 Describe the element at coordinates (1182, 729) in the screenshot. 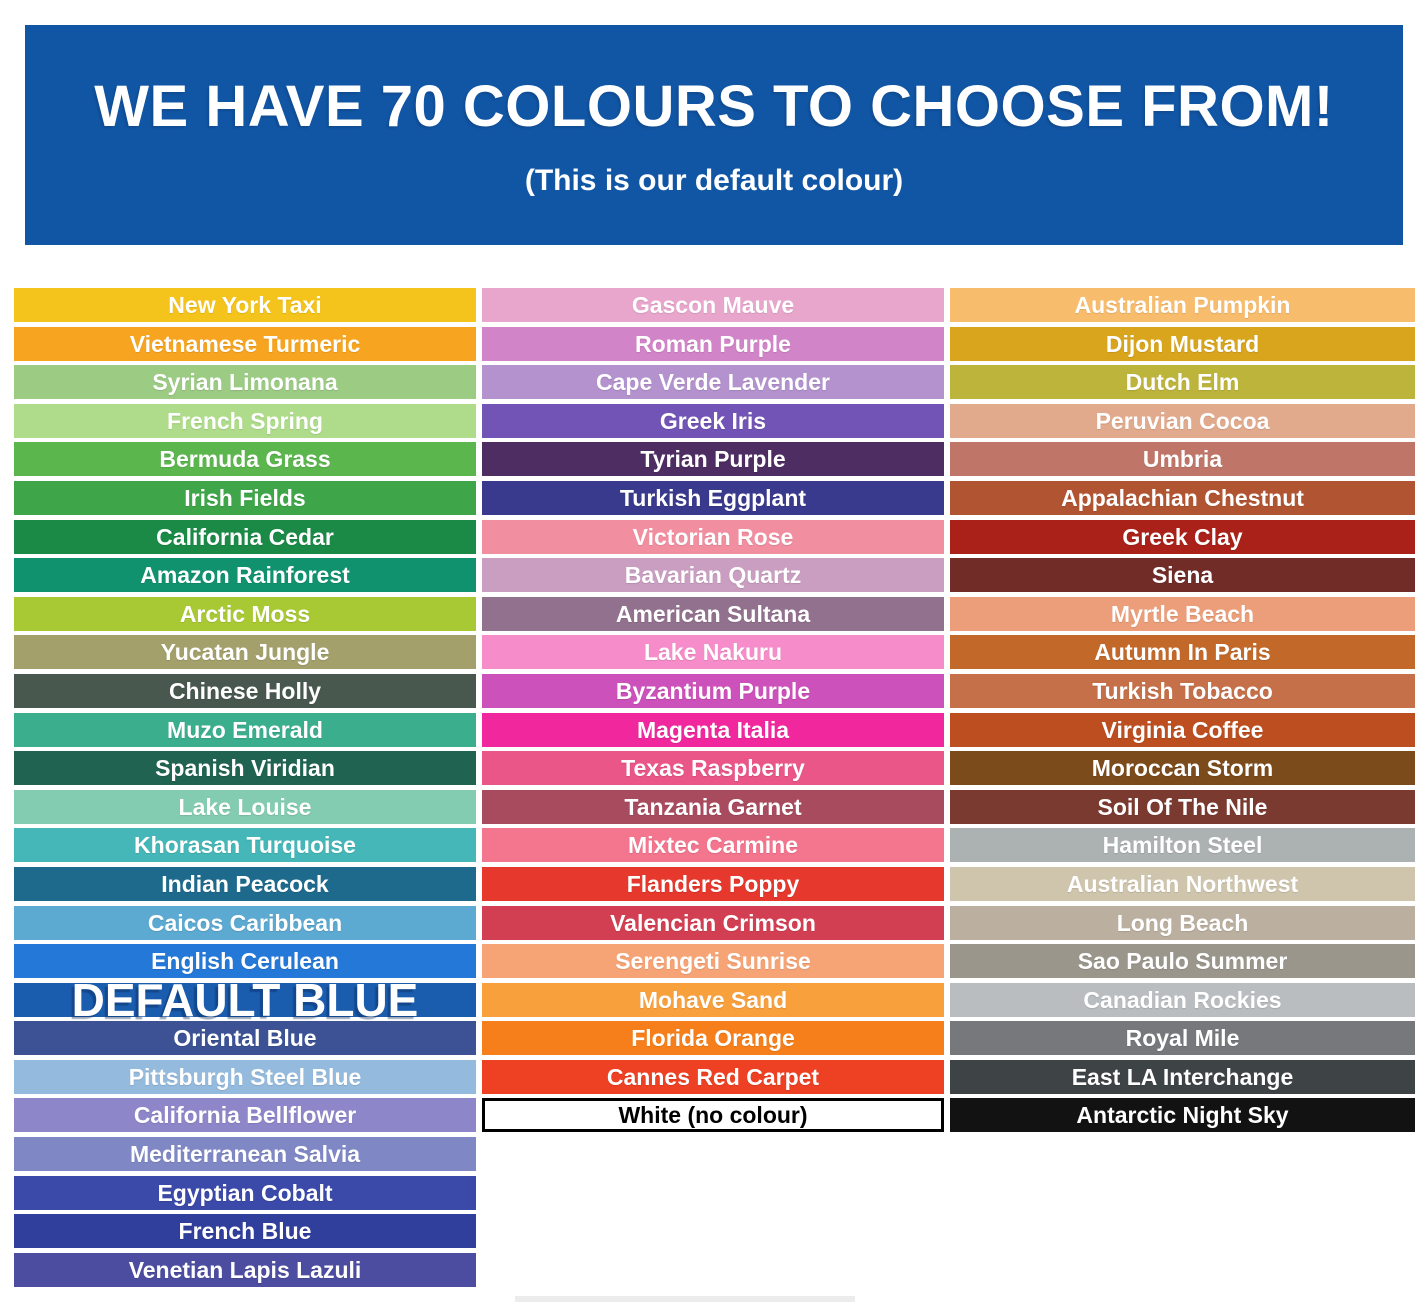

I see `colour-swatch-virginia-coffee: Virginia Coffee` at that location.